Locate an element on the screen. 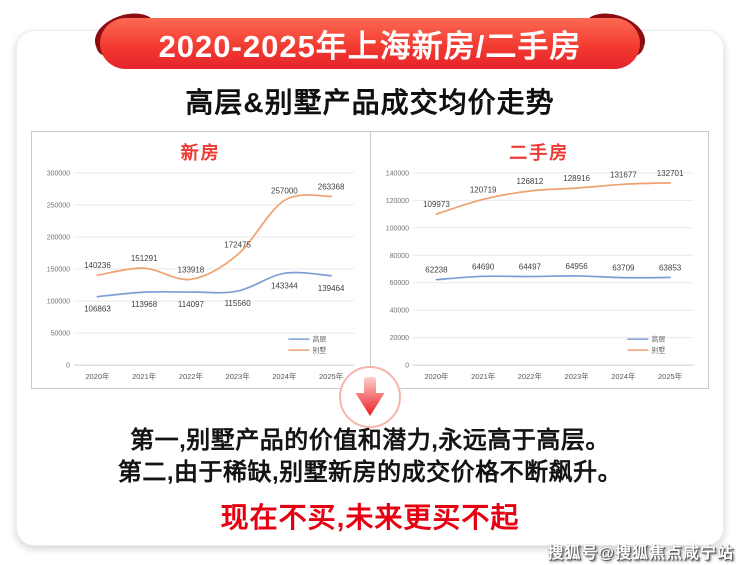 The height and width of the screenshot is (565, 740). svg-text: 300000 is located at coordinates (58, 173).